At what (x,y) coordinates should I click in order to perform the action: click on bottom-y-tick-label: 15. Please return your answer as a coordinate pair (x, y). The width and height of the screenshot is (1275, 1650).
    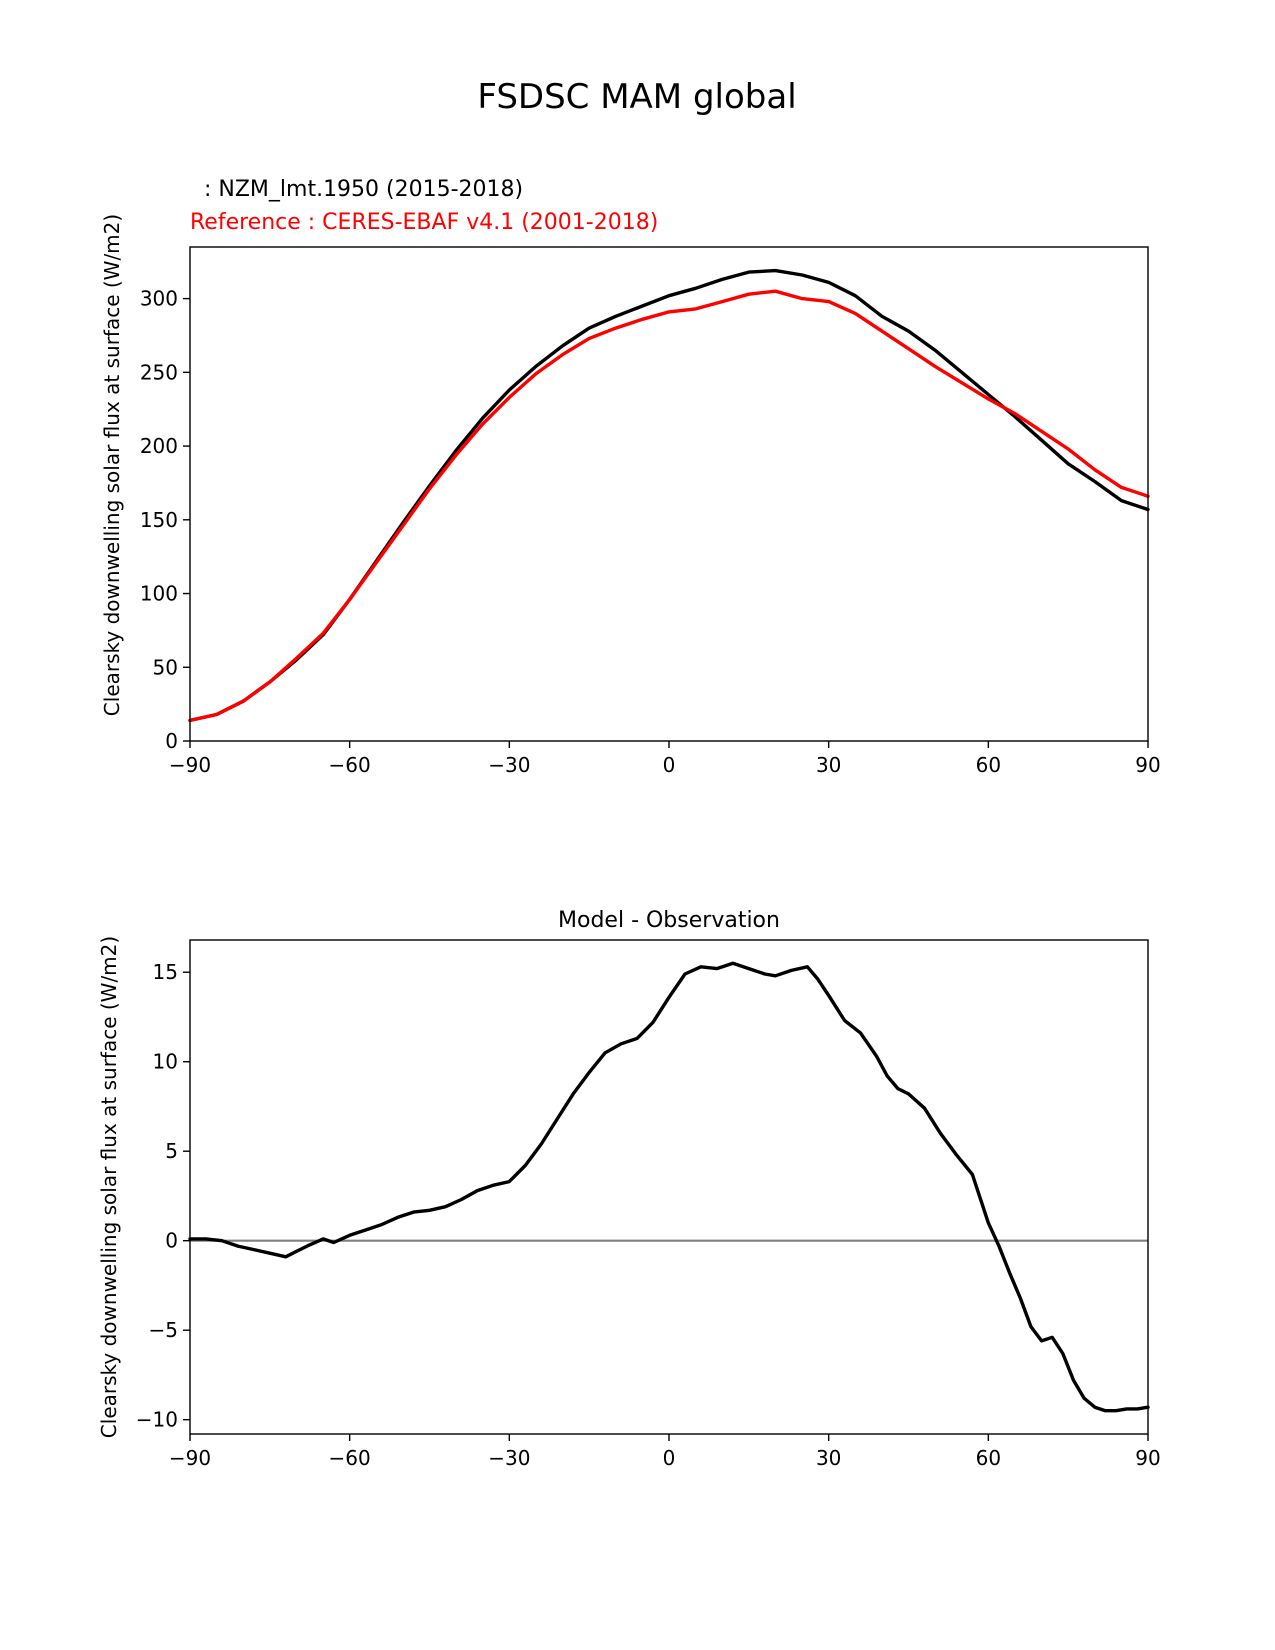
    Looking at the image, I should click on (165, 972).